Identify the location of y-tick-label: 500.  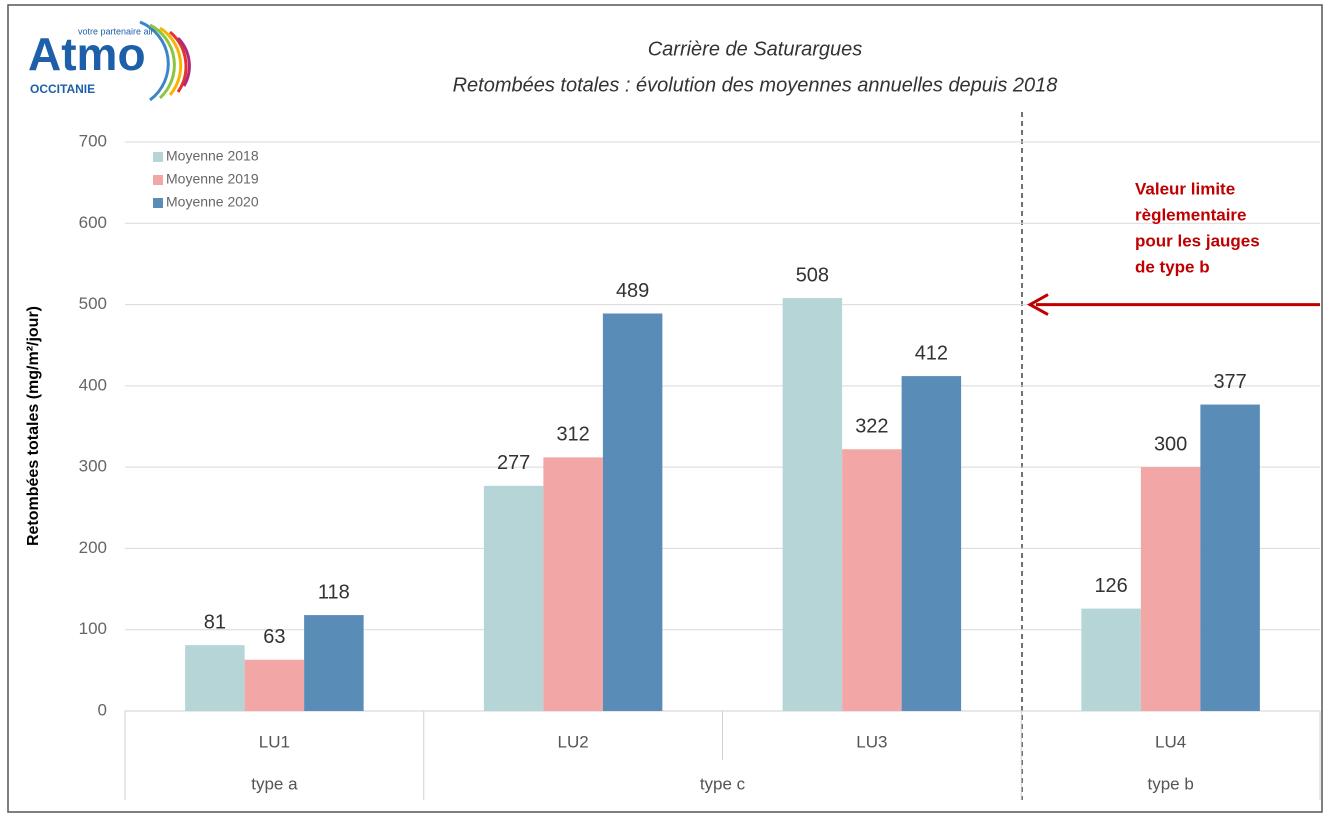
(93, 303).